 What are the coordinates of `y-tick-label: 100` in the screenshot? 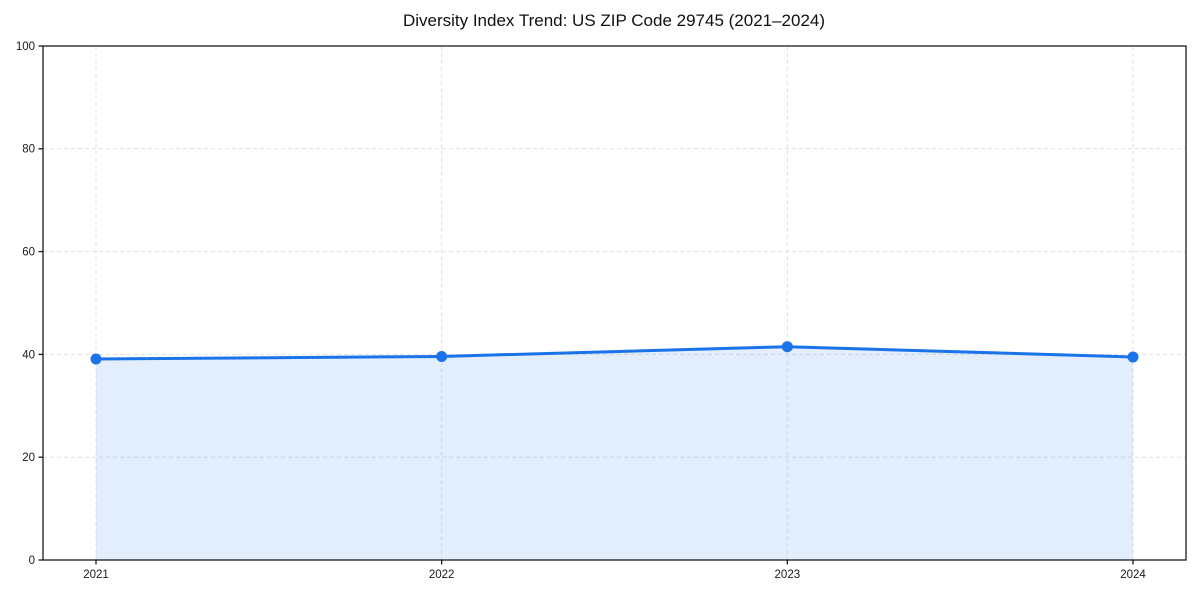 It's located at (25, 47).